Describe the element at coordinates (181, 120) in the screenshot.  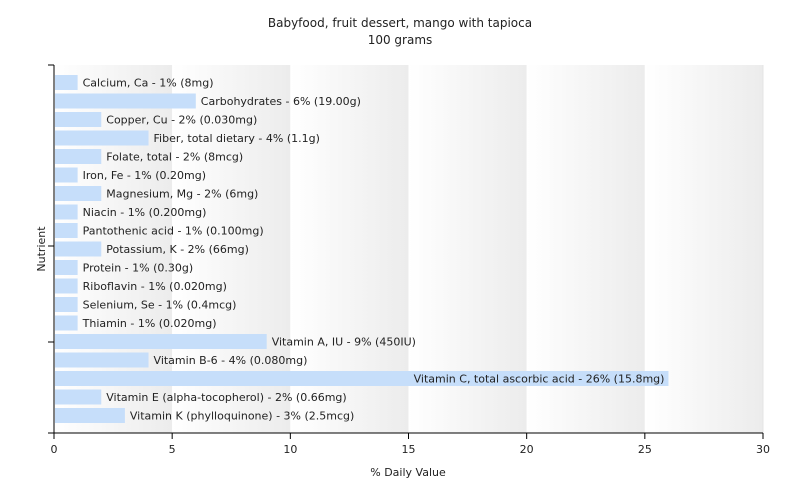
I see `bar-label: Copper, Cu - 2% (0.030mg)` at that location.